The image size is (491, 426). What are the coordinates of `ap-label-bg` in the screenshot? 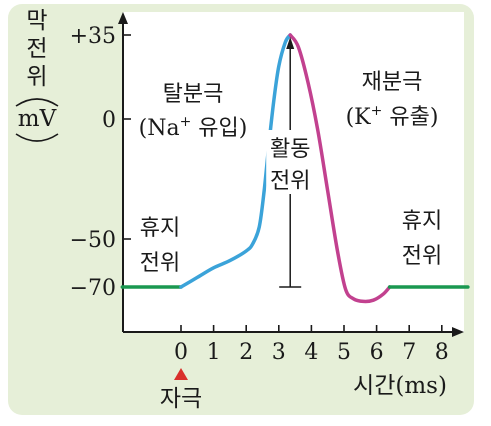 It's located at (290, 162).